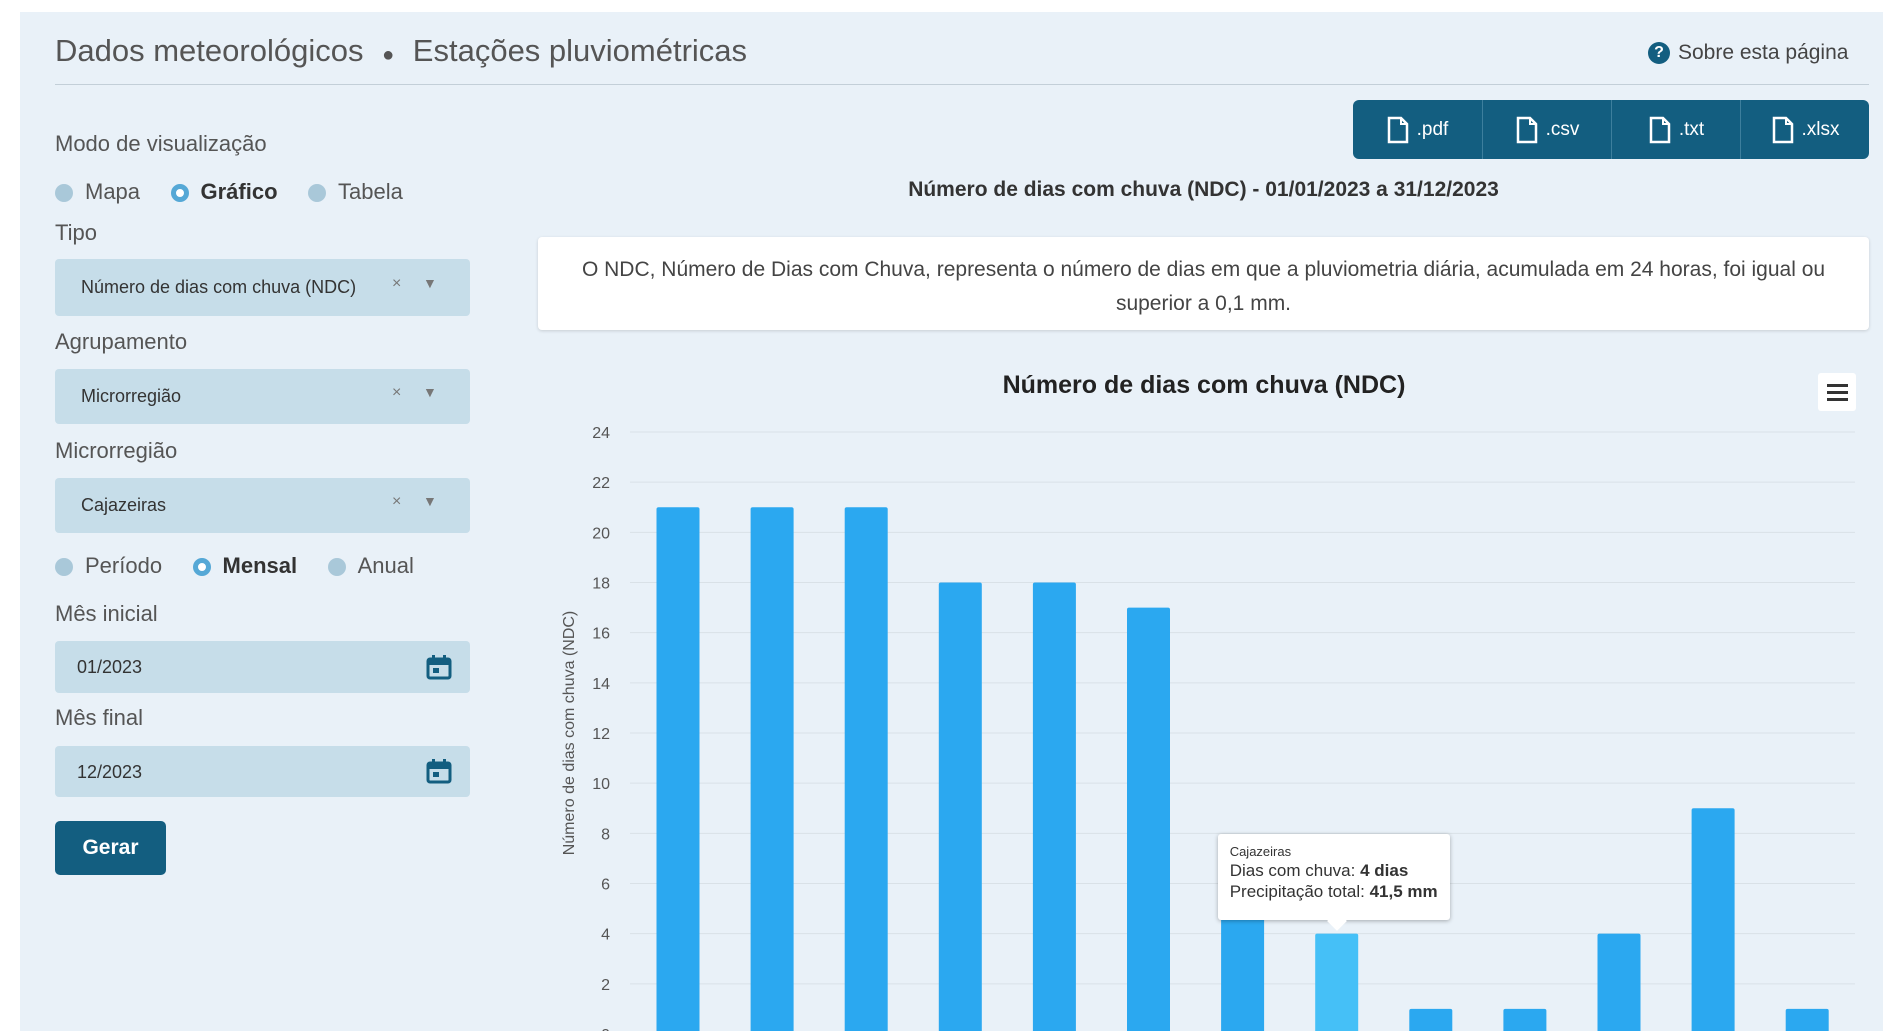 The width and height of the screenshot is (1883, 1031). Describe the element at coordinates (262, 396) in the screenshot. I see `group-select: Microrregião × ▼` at that location.